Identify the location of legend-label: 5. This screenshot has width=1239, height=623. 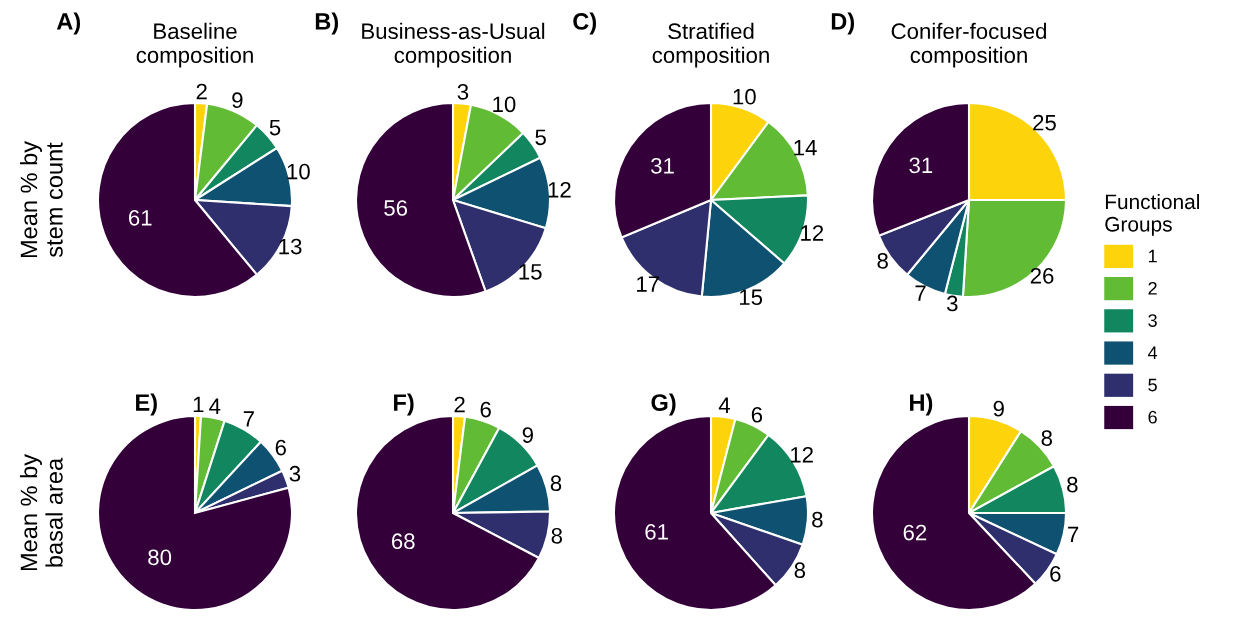
(1152, 385).